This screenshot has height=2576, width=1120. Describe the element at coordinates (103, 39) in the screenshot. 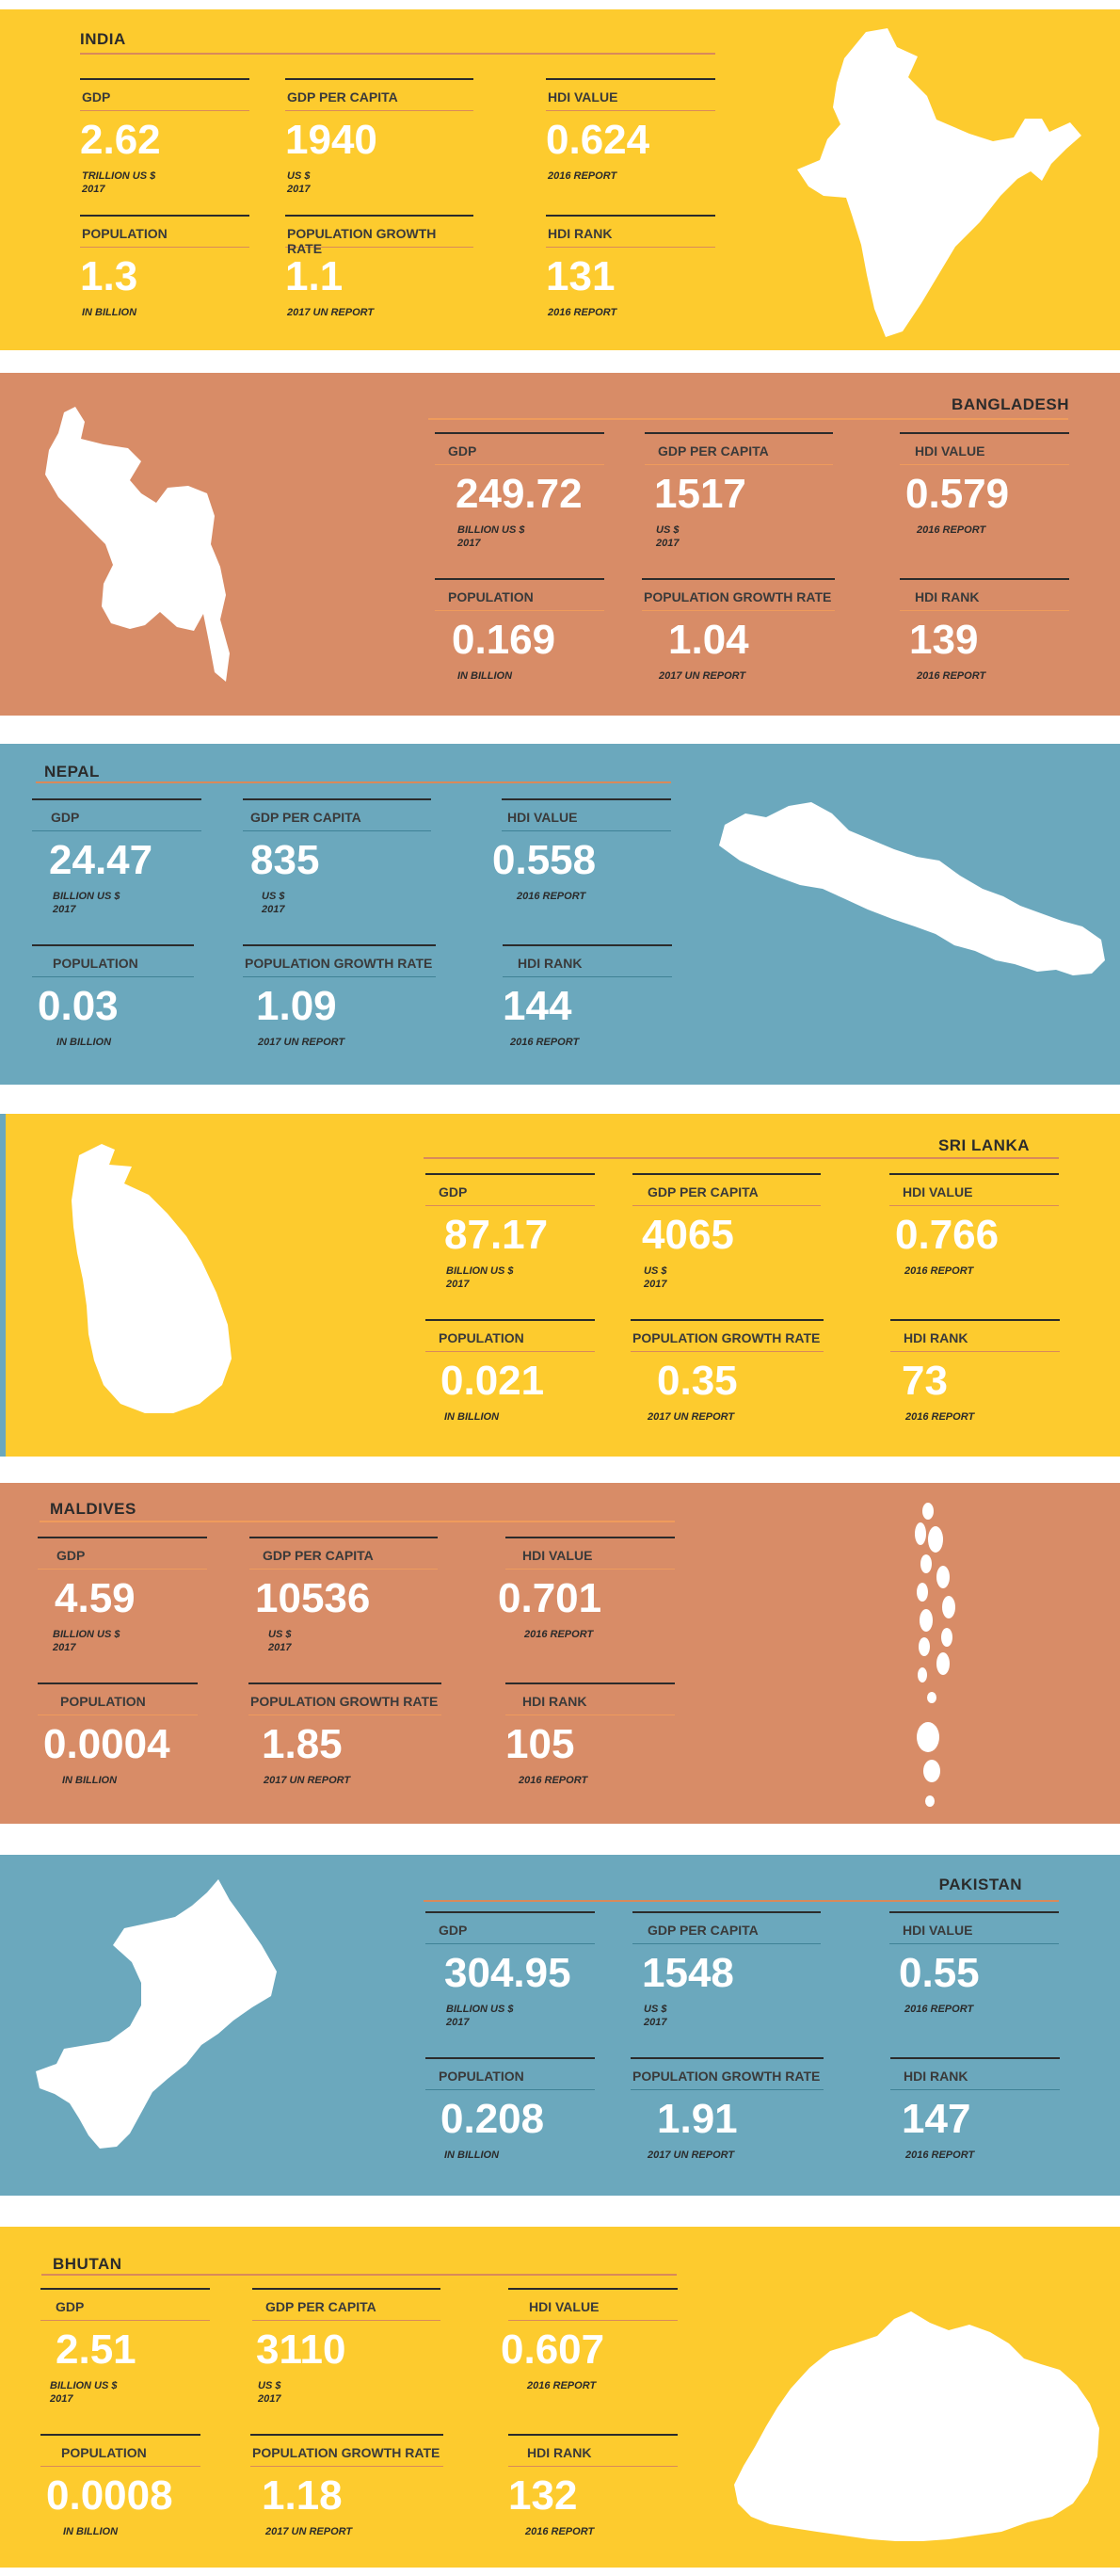

I see `country-name: INDIA` at that location.